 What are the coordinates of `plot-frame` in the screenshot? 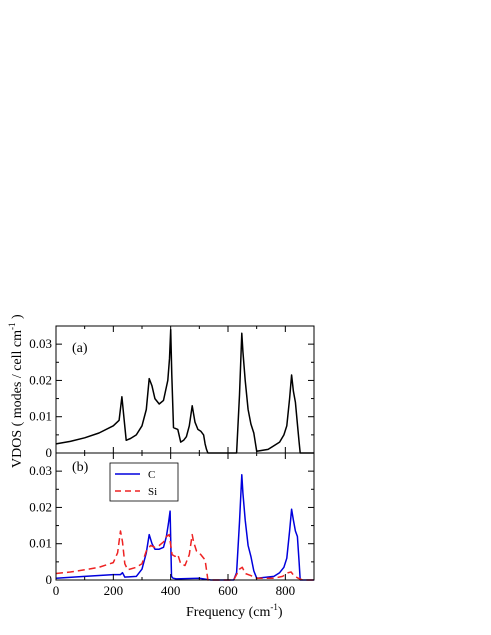 It's located at (185, 516).